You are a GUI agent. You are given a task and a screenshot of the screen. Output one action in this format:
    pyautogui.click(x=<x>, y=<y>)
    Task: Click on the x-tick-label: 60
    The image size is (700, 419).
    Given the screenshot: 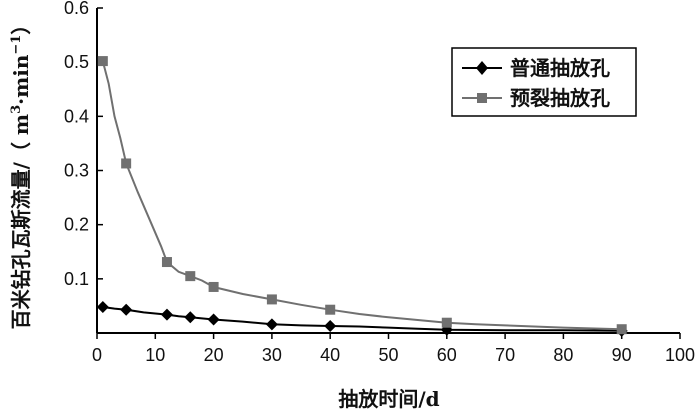 What is the action you would take?
    pyautogui.click(x=447, y=355)
    